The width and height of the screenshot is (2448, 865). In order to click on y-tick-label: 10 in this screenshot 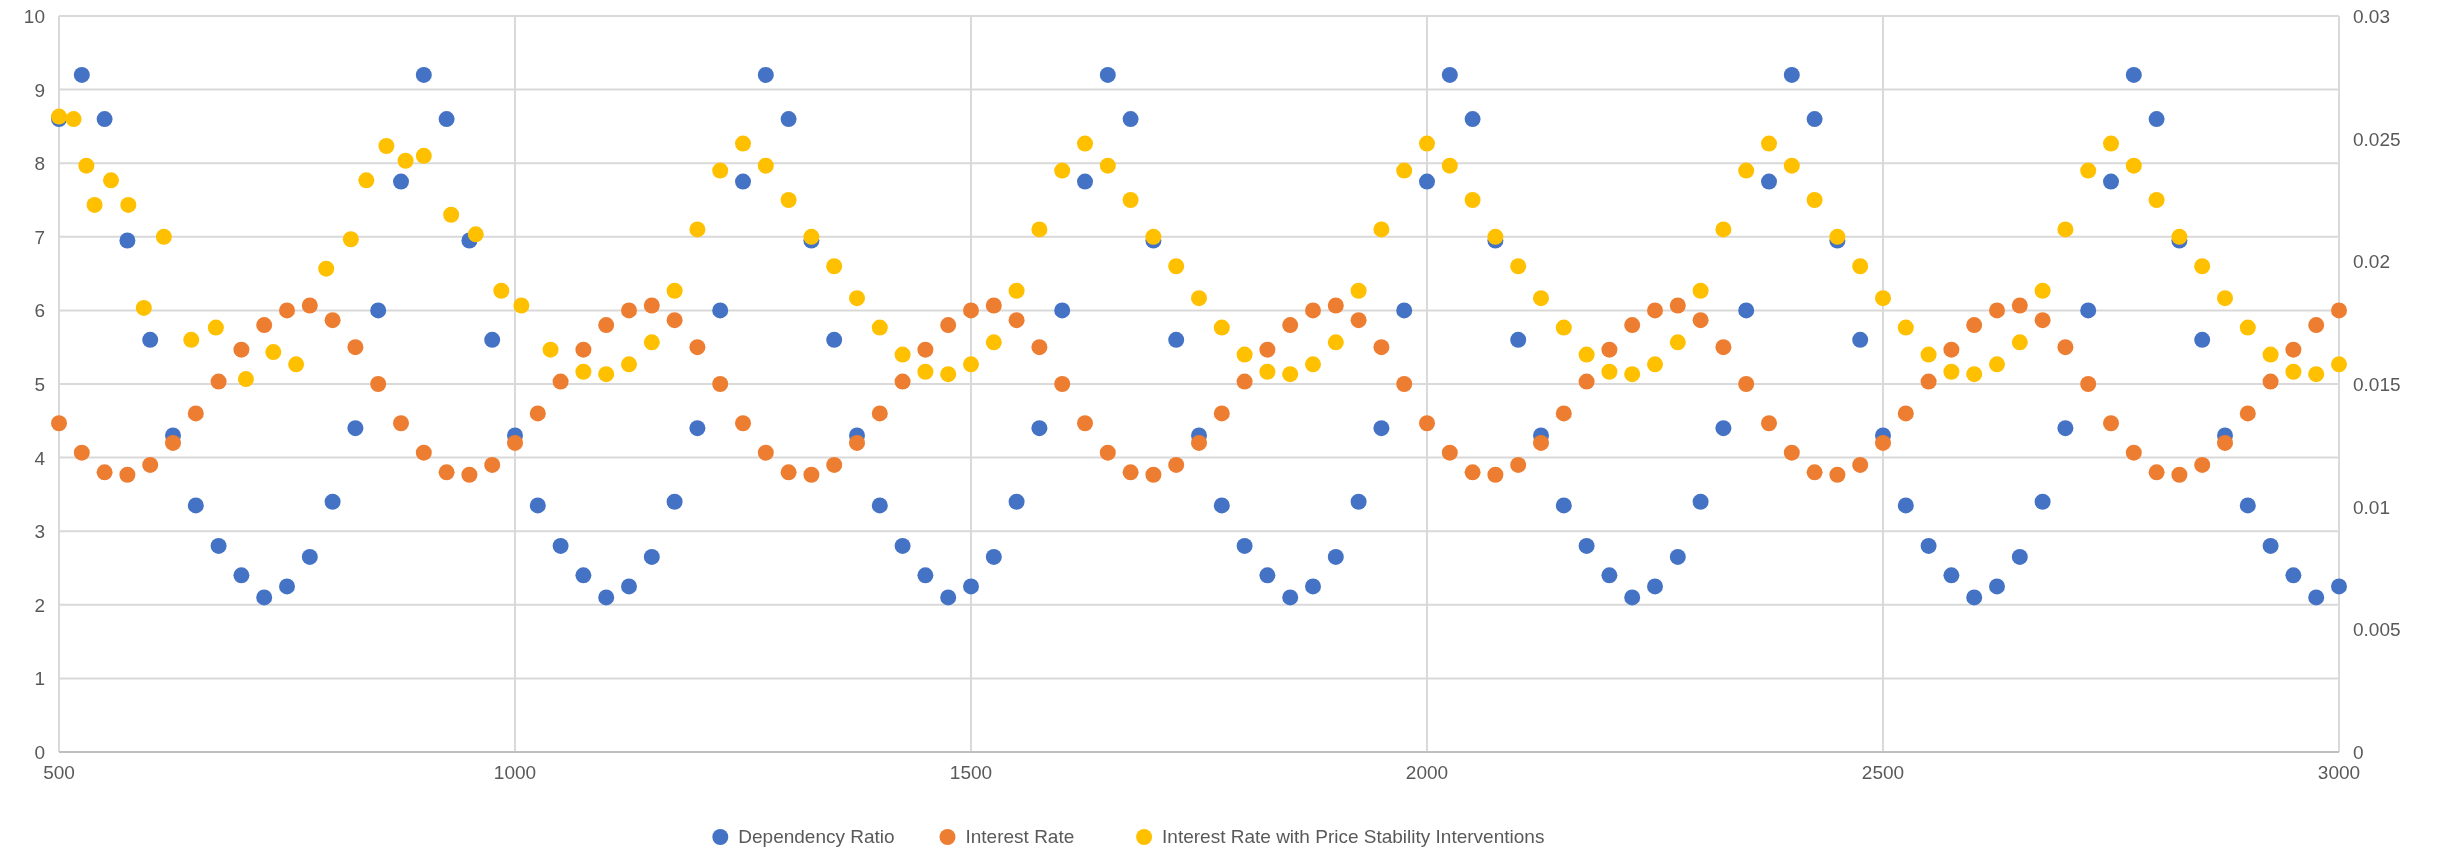, I will do `click(34, 16)`.